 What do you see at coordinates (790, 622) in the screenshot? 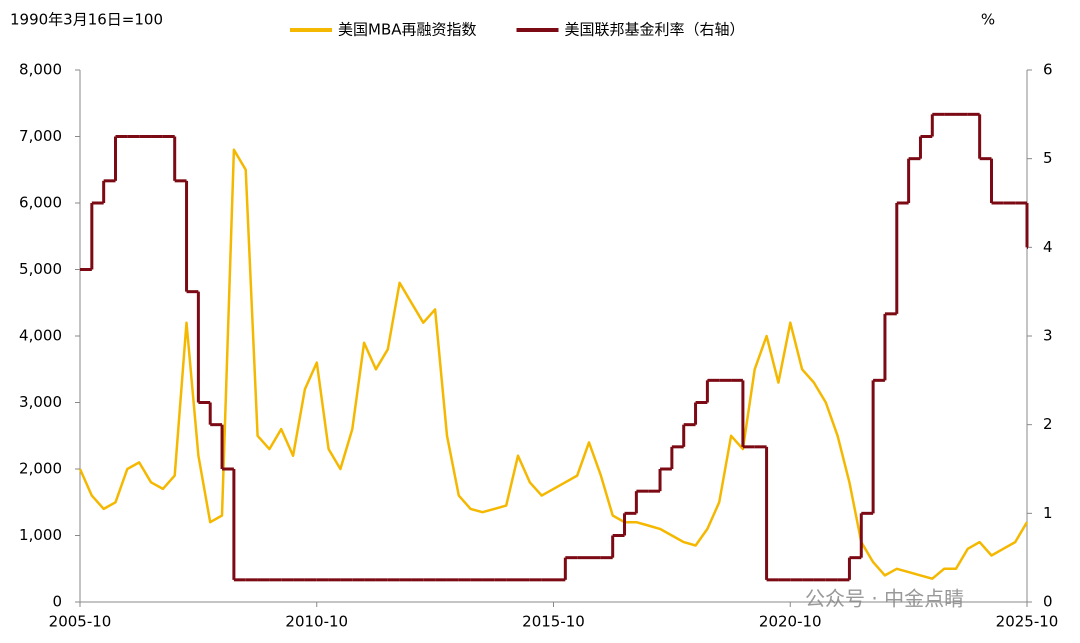
I see `x-tick-label: 2020-10` at bounding box center [790, 622].